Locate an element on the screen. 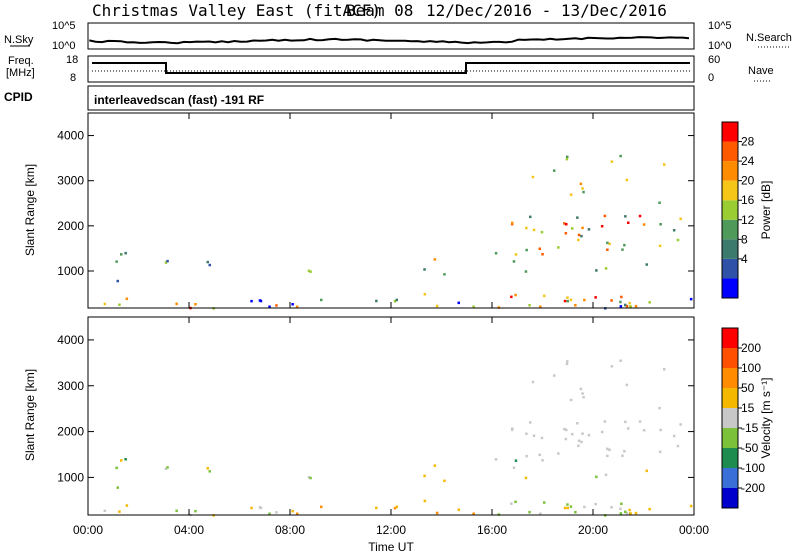 This screenshot has height=554, width=800. x-tick-label: 20:00 is located at coordinates (593, 530).